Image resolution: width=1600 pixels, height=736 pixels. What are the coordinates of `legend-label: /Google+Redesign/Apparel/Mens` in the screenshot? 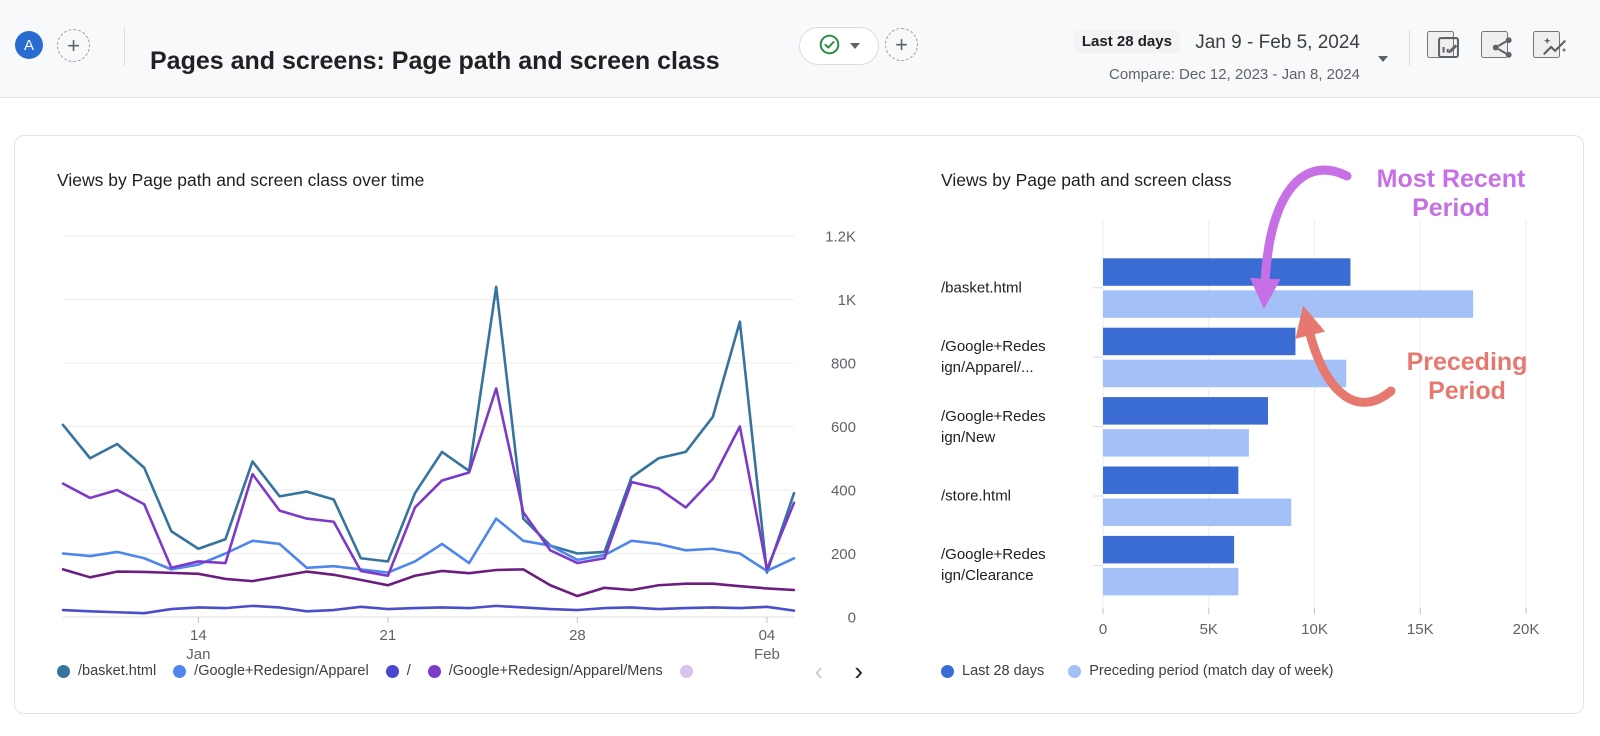 It's located at (555, 671).